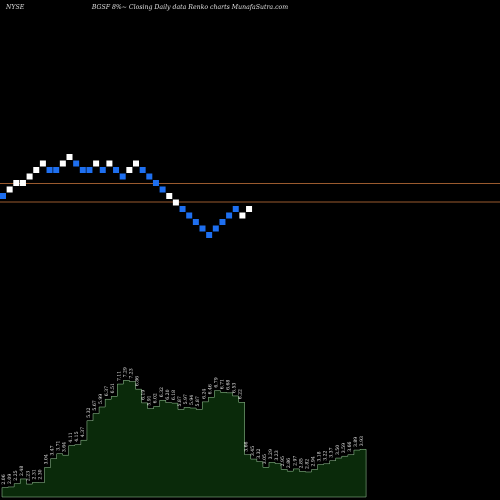 The height and width of the screenshot is (500, 500). Describe the element at coordinates (40, 474) in the screenshot. I see `volume-value-label: 2.30` at that location.